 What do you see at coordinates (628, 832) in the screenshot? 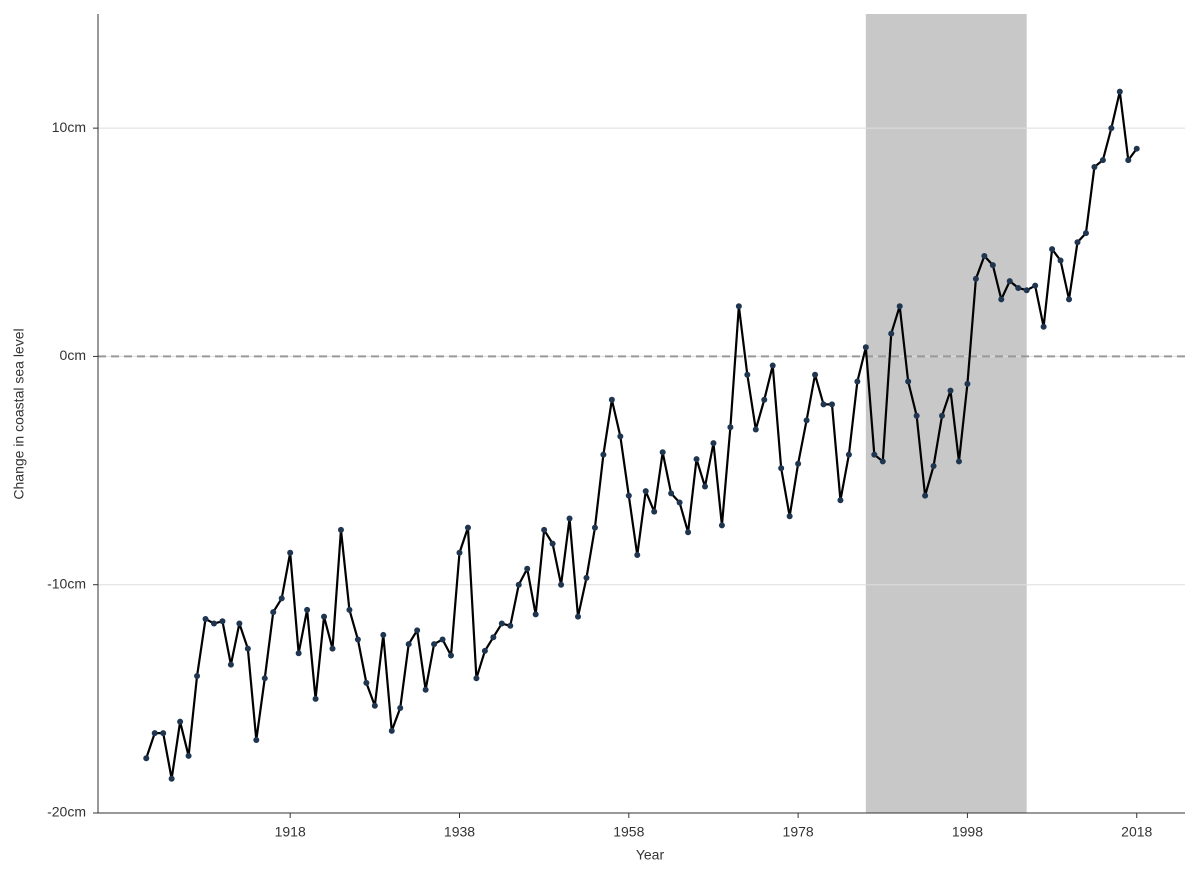
I see `x-tick-label: 1958` at bounding box center [628, 832].